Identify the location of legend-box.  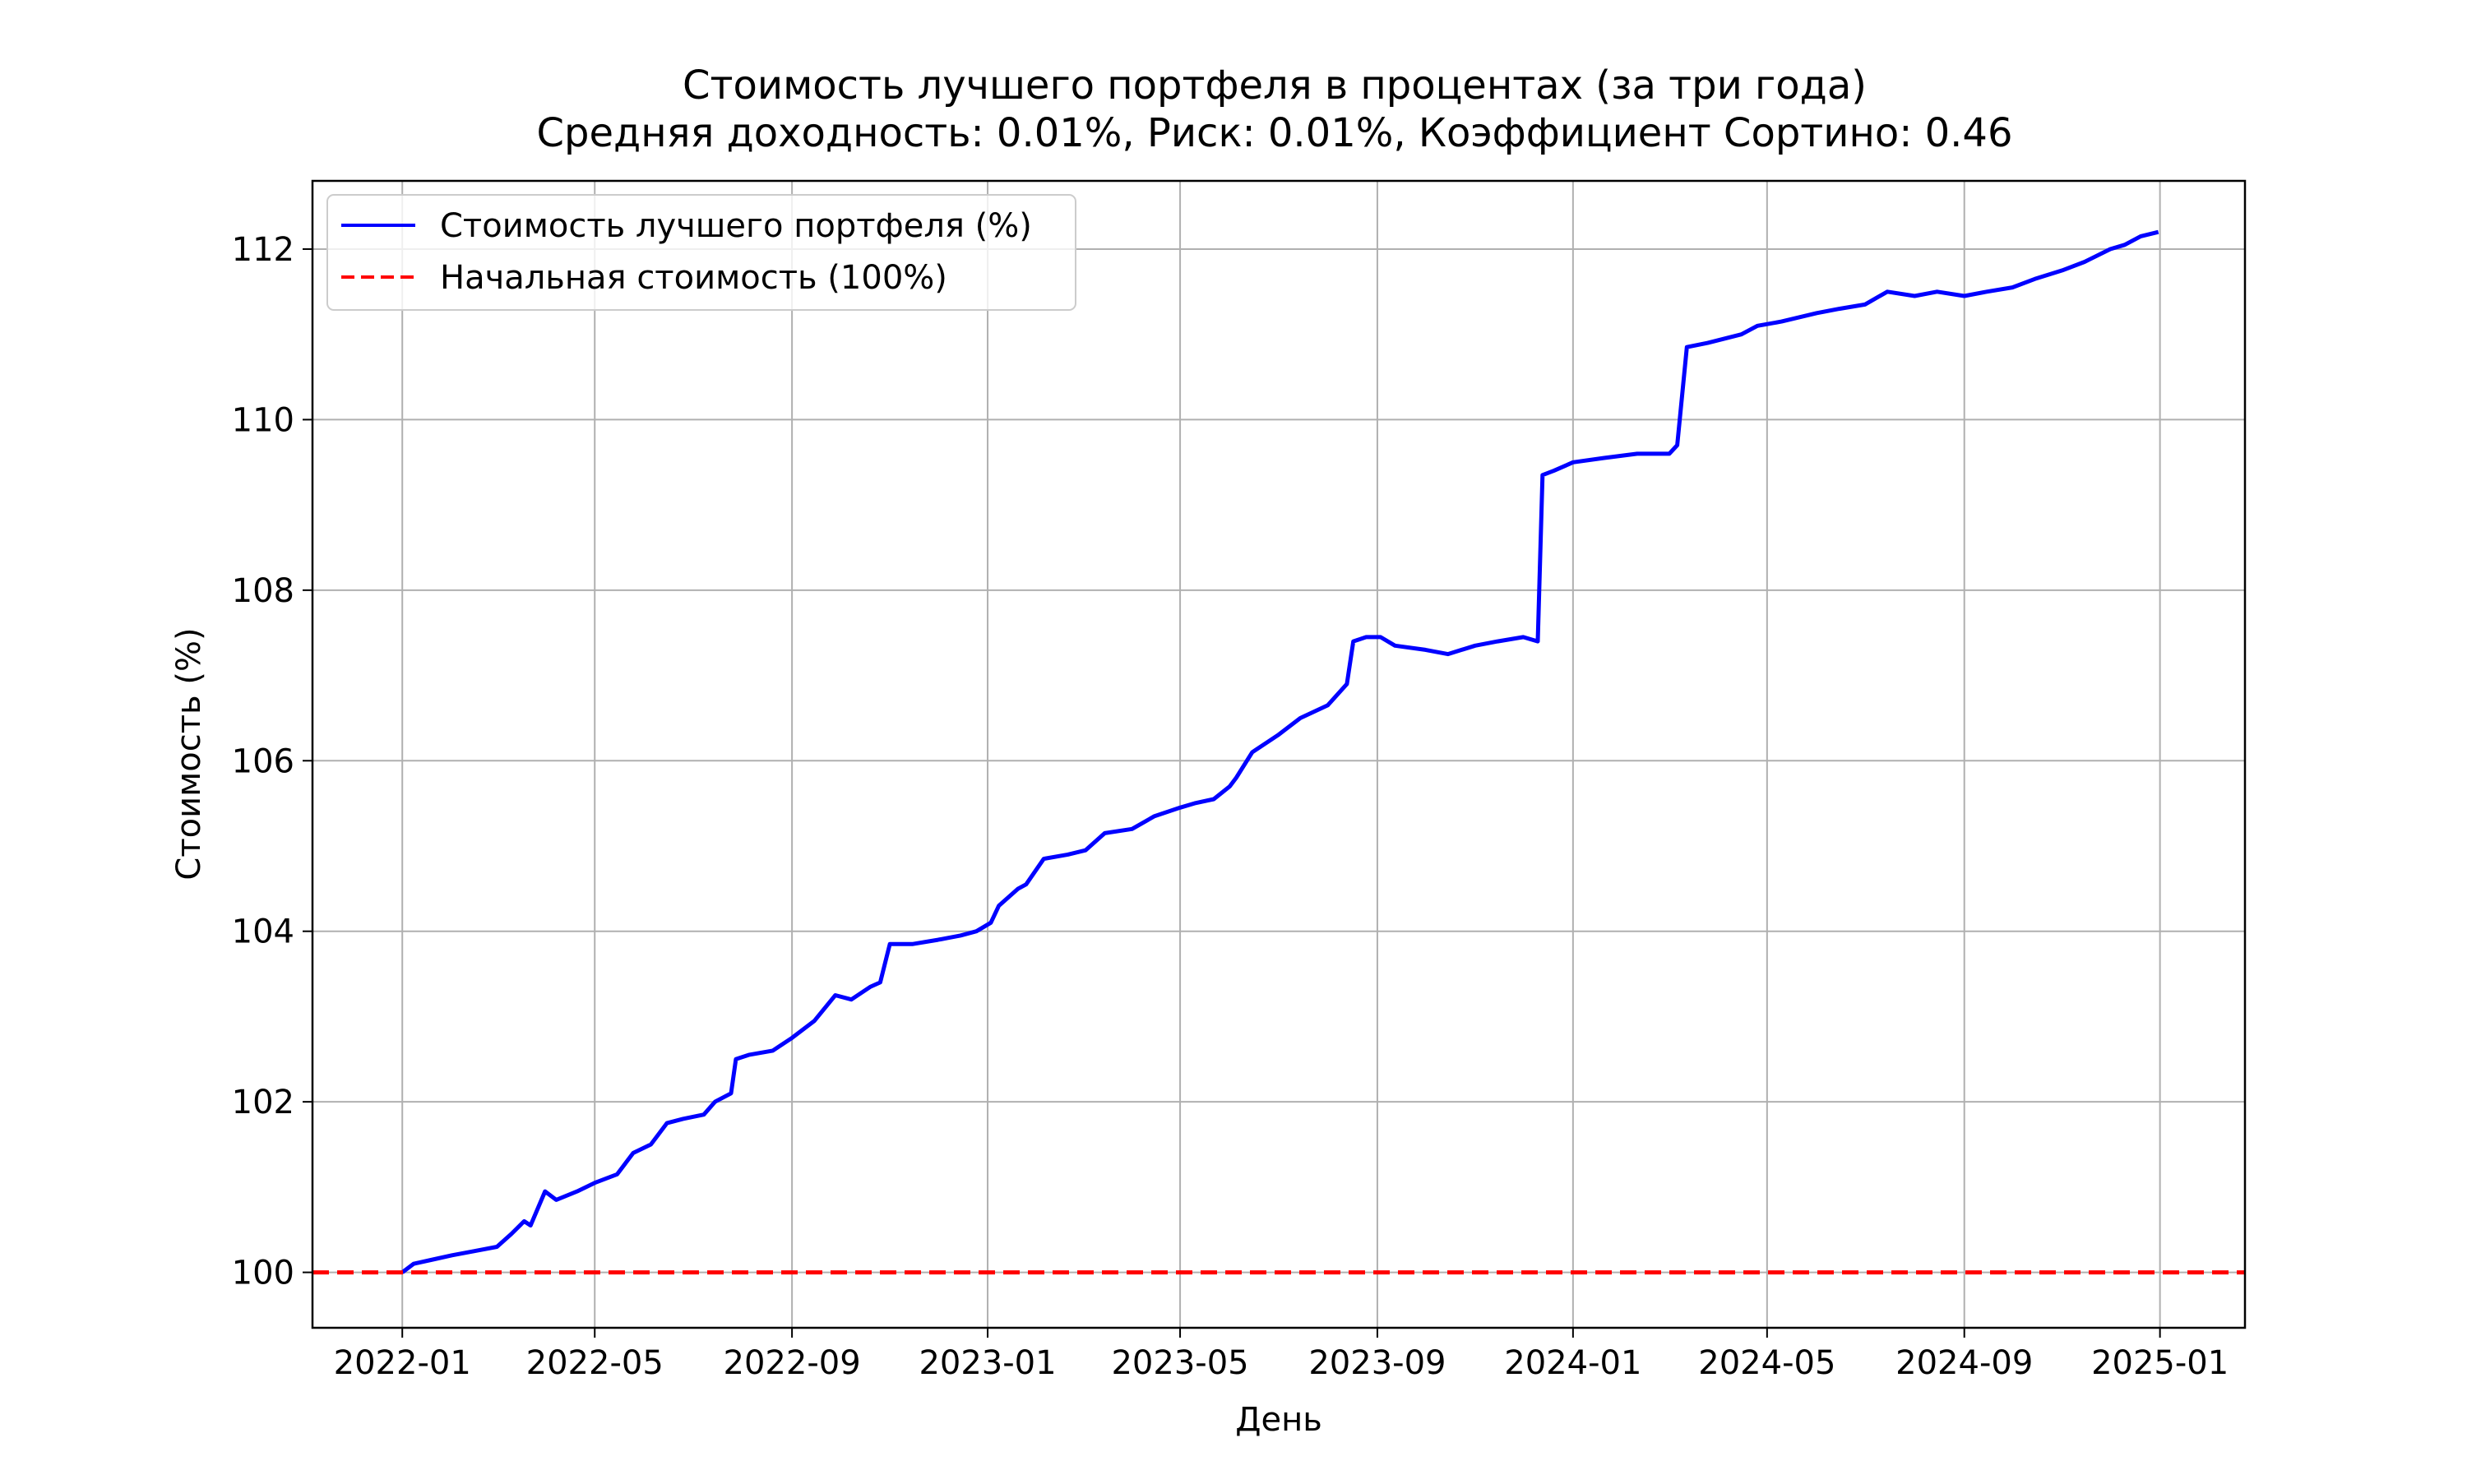
(701, 253).